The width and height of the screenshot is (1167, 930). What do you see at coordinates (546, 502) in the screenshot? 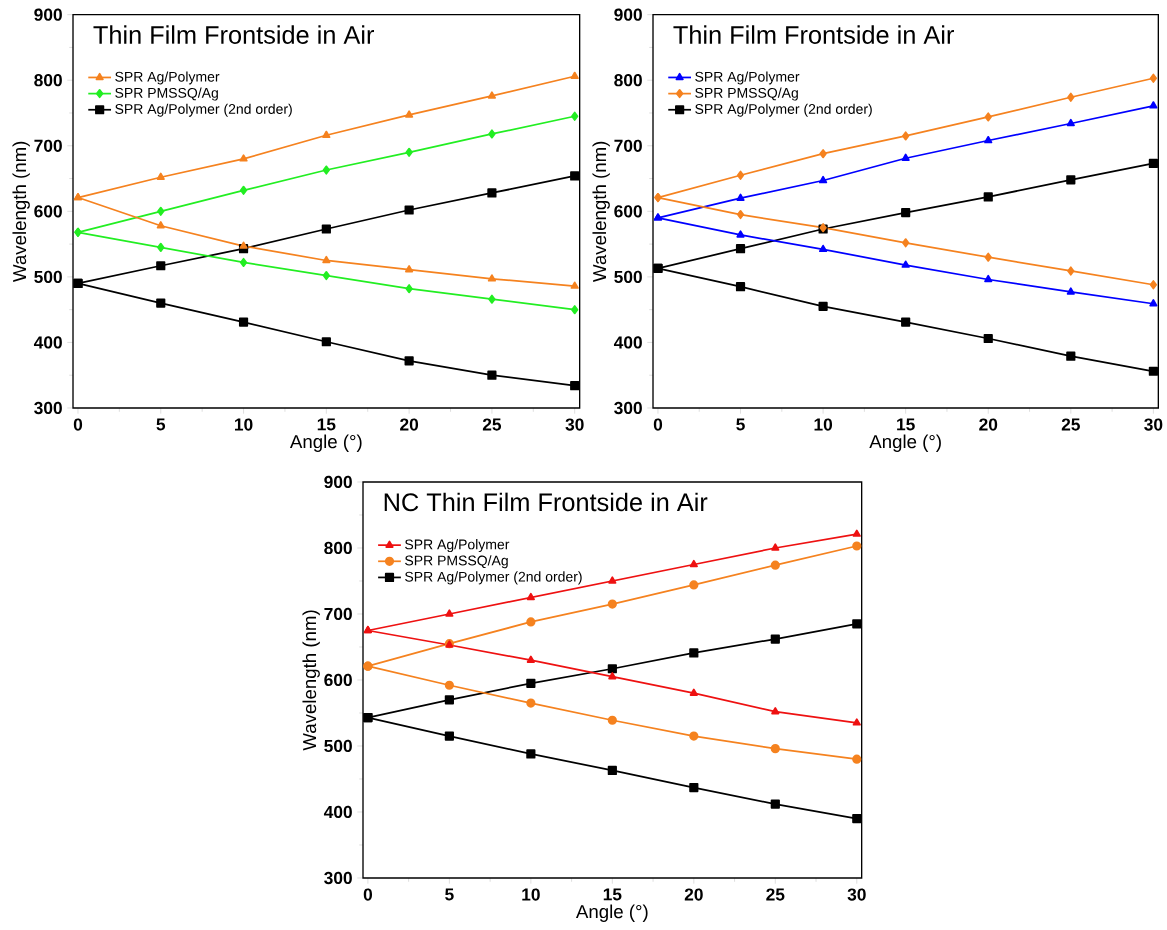
I see `chart-title: NC Thin Film Frontside in Air` at bounding box center [546, 502].